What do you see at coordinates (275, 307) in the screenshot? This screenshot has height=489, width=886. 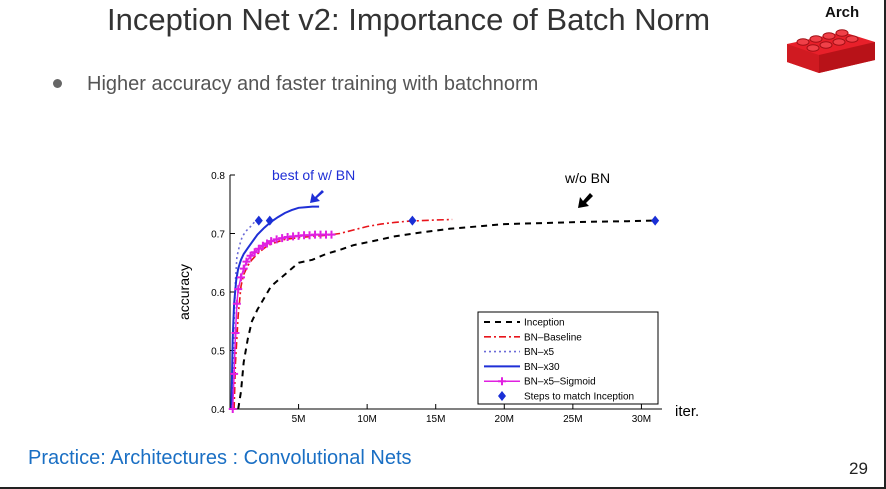 I see `series-bn-x30-line` at bounding box center [275, 307].